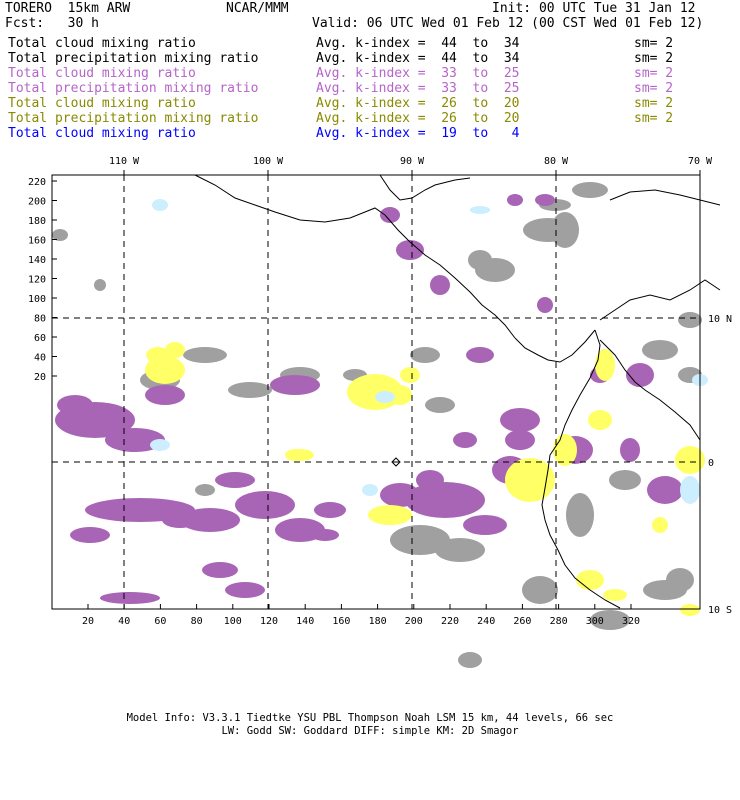 The height and width of the screenshot is (800, 740). I want to click on x-tick-label: 80, so click(197, 621).